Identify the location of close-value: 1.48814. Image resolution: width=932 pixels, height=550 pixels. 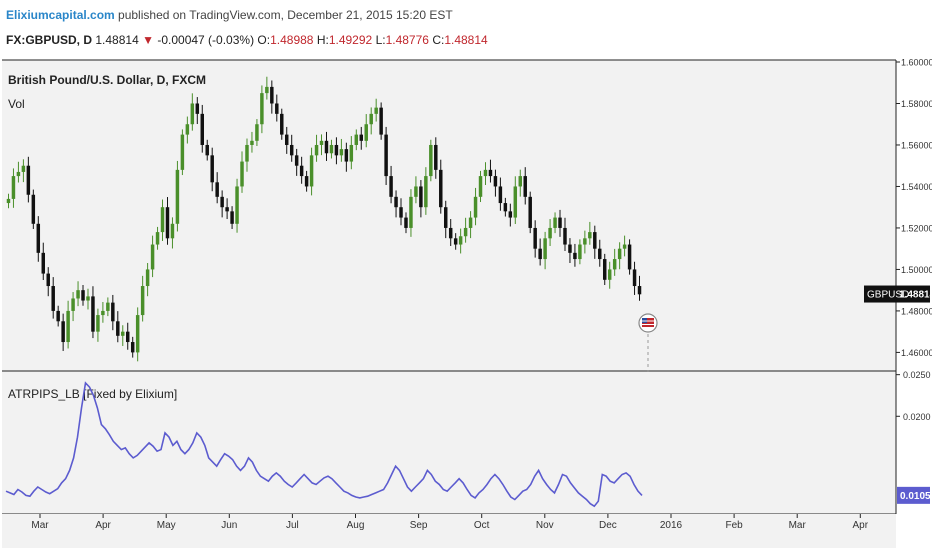
(466, 40).